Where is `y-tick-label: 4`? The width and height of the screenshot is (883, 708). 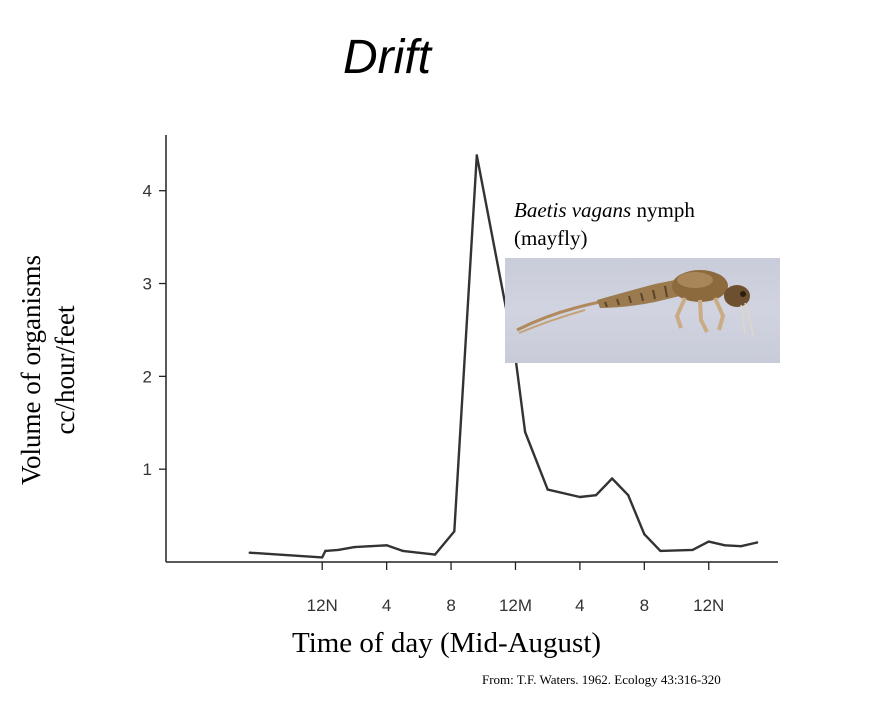 y-tick-label: 4 is located at coordinates (147, 191).